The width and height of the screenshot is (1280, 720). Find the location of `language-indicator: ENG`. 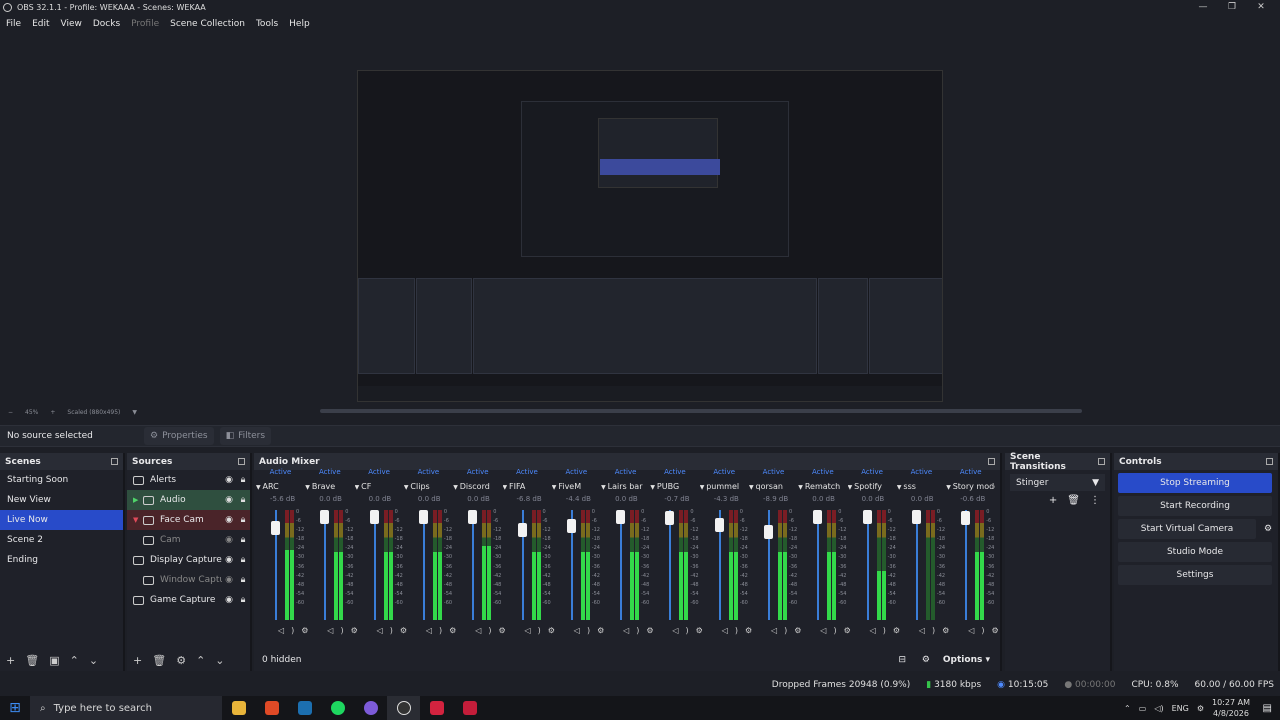

language-indicator: ENG is located at coordinates (1180, 708).